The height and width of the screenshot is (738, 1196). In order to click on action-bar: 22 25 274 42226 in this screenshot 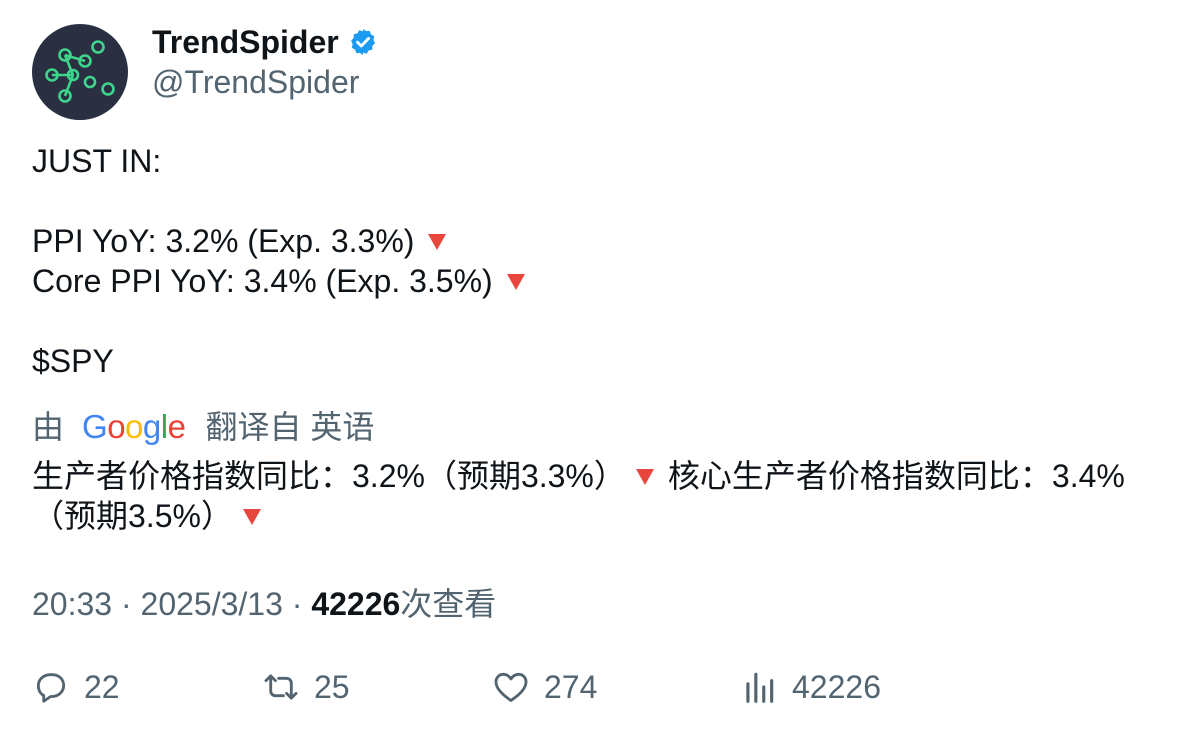, I will do `click(598, 692)`.